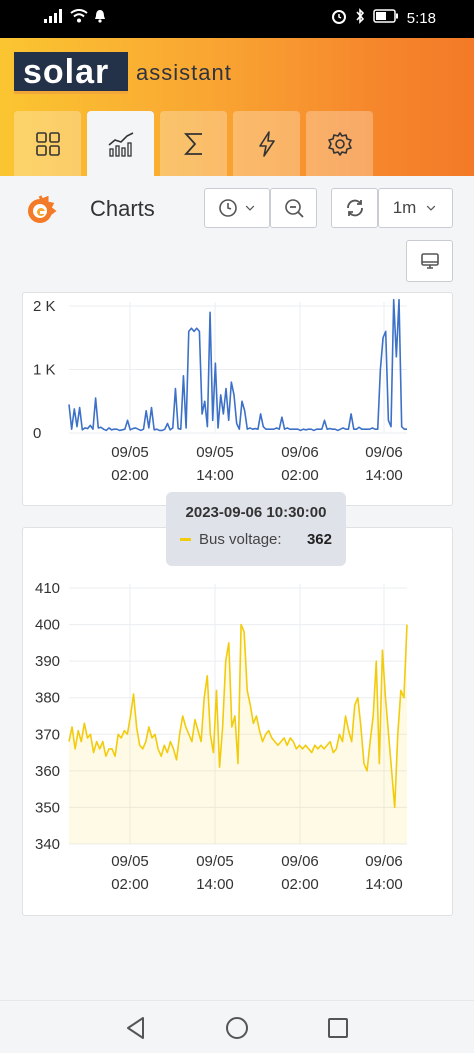 The height and width of the screenshot is (1053, 474). What do you see at coordinates (360, 18) in the screenshot?
I see `bluetooth-icon` at bounding box center [360, 18].